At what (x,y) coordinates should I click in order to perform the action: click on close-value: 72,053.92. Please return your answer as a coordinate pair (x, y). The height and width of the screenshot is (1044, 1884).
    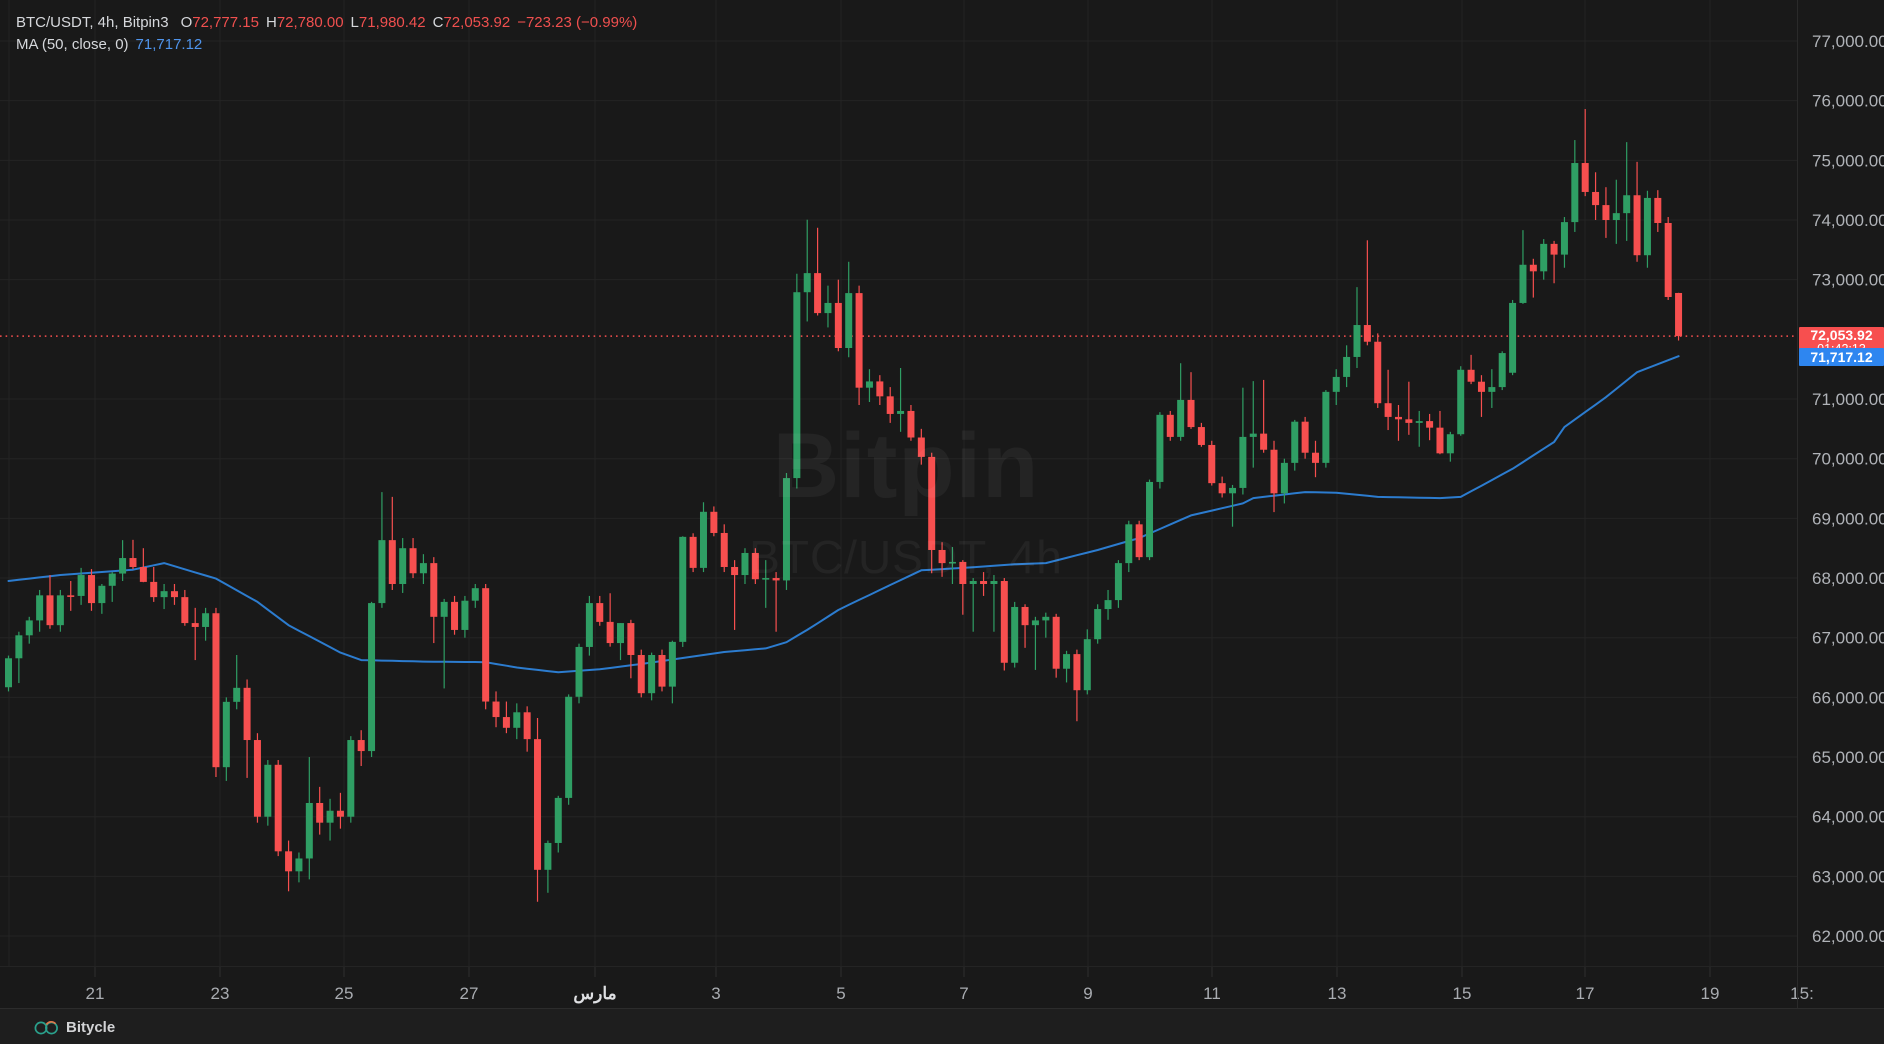
    Looking at the image, I should click on (477, 22).